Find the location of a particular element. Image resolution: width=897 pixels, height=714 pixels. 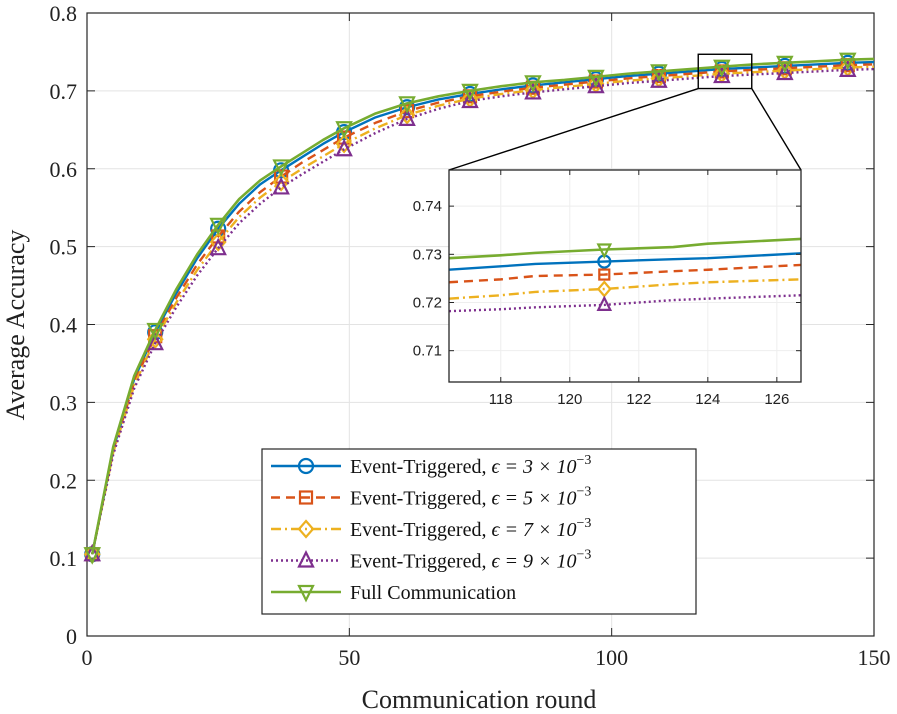

y-tick-label: 0.2 is located at coordinates (64, 480).